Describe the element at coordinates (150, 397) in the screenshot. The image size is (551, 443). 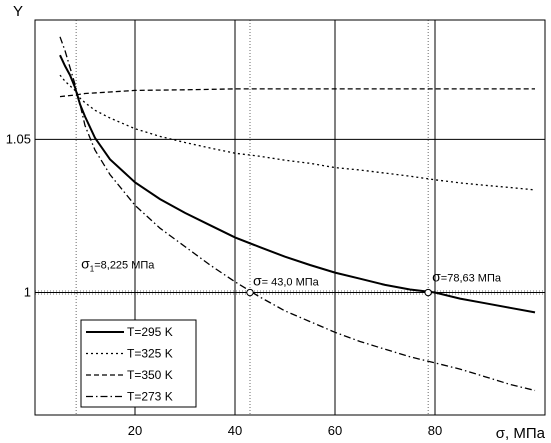
I see `legend-label-3: T=273 K` at that location.